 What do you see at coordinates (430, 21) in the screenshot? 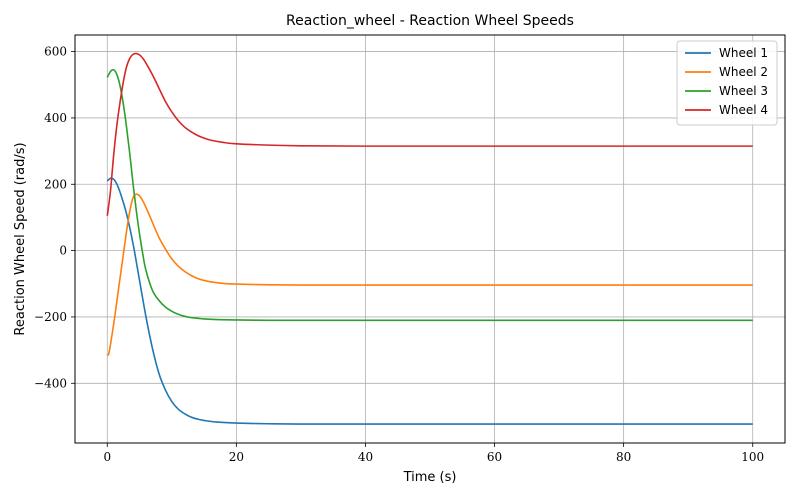
I see `chart-title: Reaction_wheel - Reaction Wheel Speeds` at bounding box center [430, 21].